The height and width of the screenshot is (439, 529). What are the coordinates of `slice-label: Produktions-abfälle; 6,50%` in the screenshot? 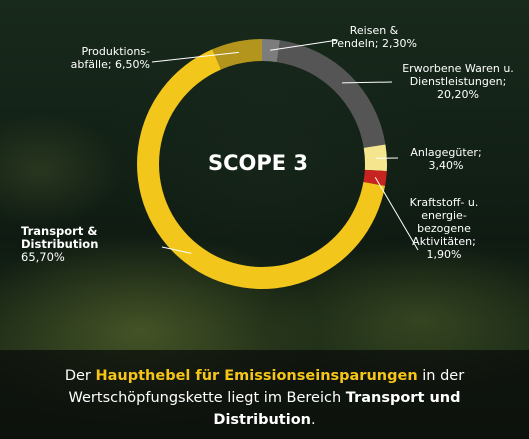 It's located at (110, 58).